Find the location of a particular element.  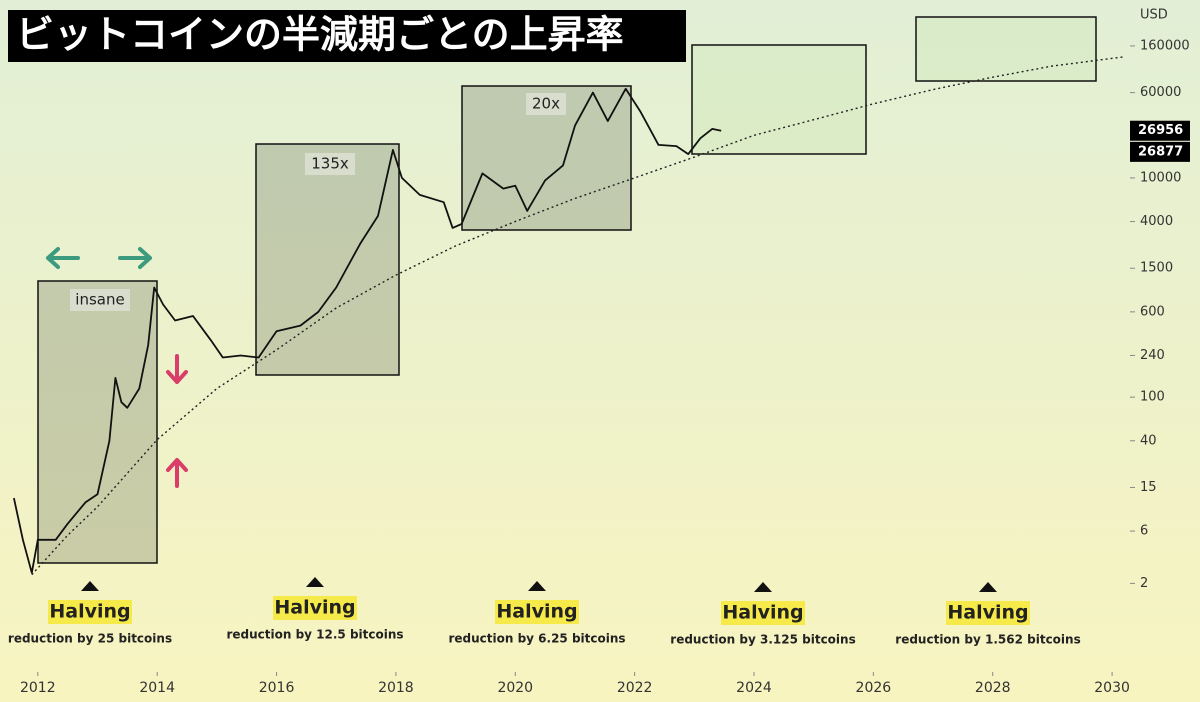

arrows is located at coordinates (117, 367).